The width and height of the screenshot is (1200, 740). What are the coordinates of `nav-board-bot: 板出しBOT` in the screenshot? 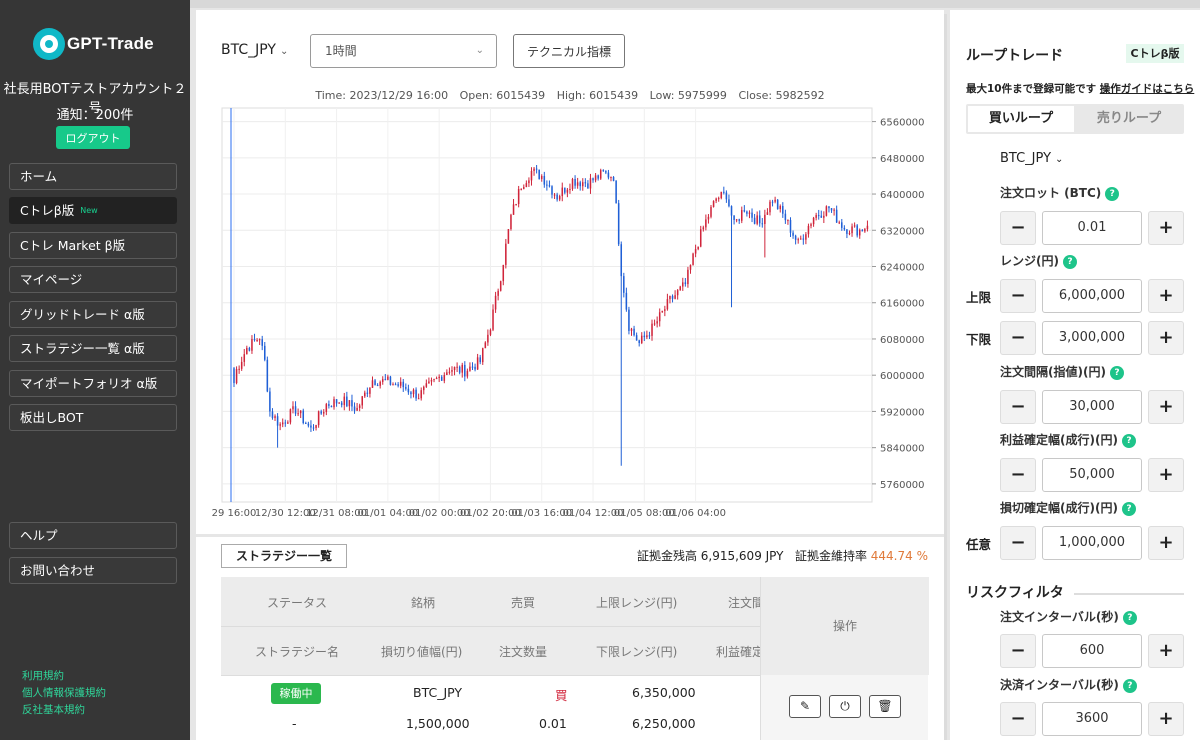 It's located at (93, 417).